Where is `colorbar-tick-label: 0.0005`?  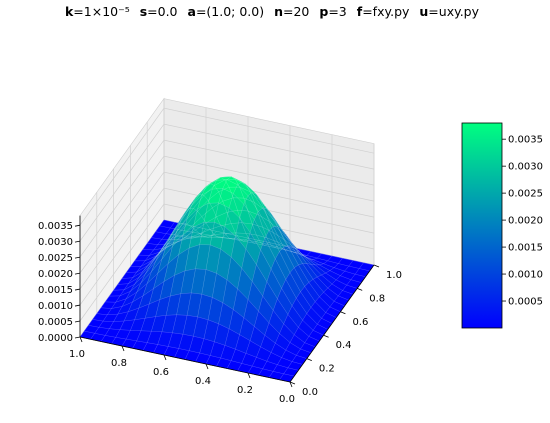
colorbar-tick-label: 0.0005 is located at coordinates (525, 302).